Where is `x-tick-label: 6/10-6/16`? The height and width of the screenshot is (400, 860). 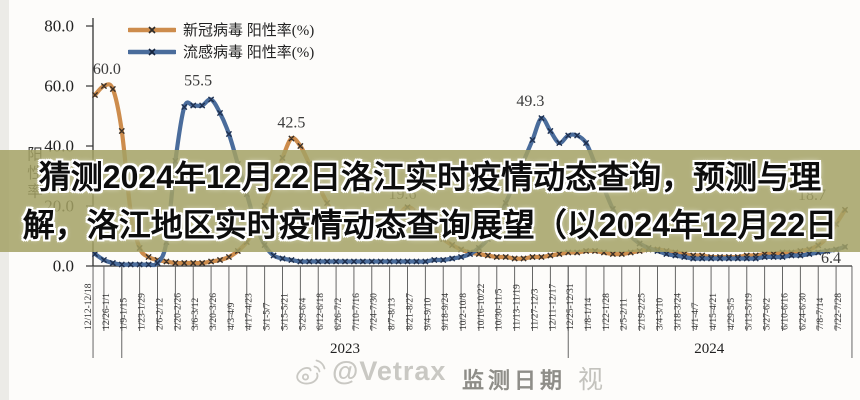 x-tick-label: 6/10-6/16 is located at coordinates (785, 311).